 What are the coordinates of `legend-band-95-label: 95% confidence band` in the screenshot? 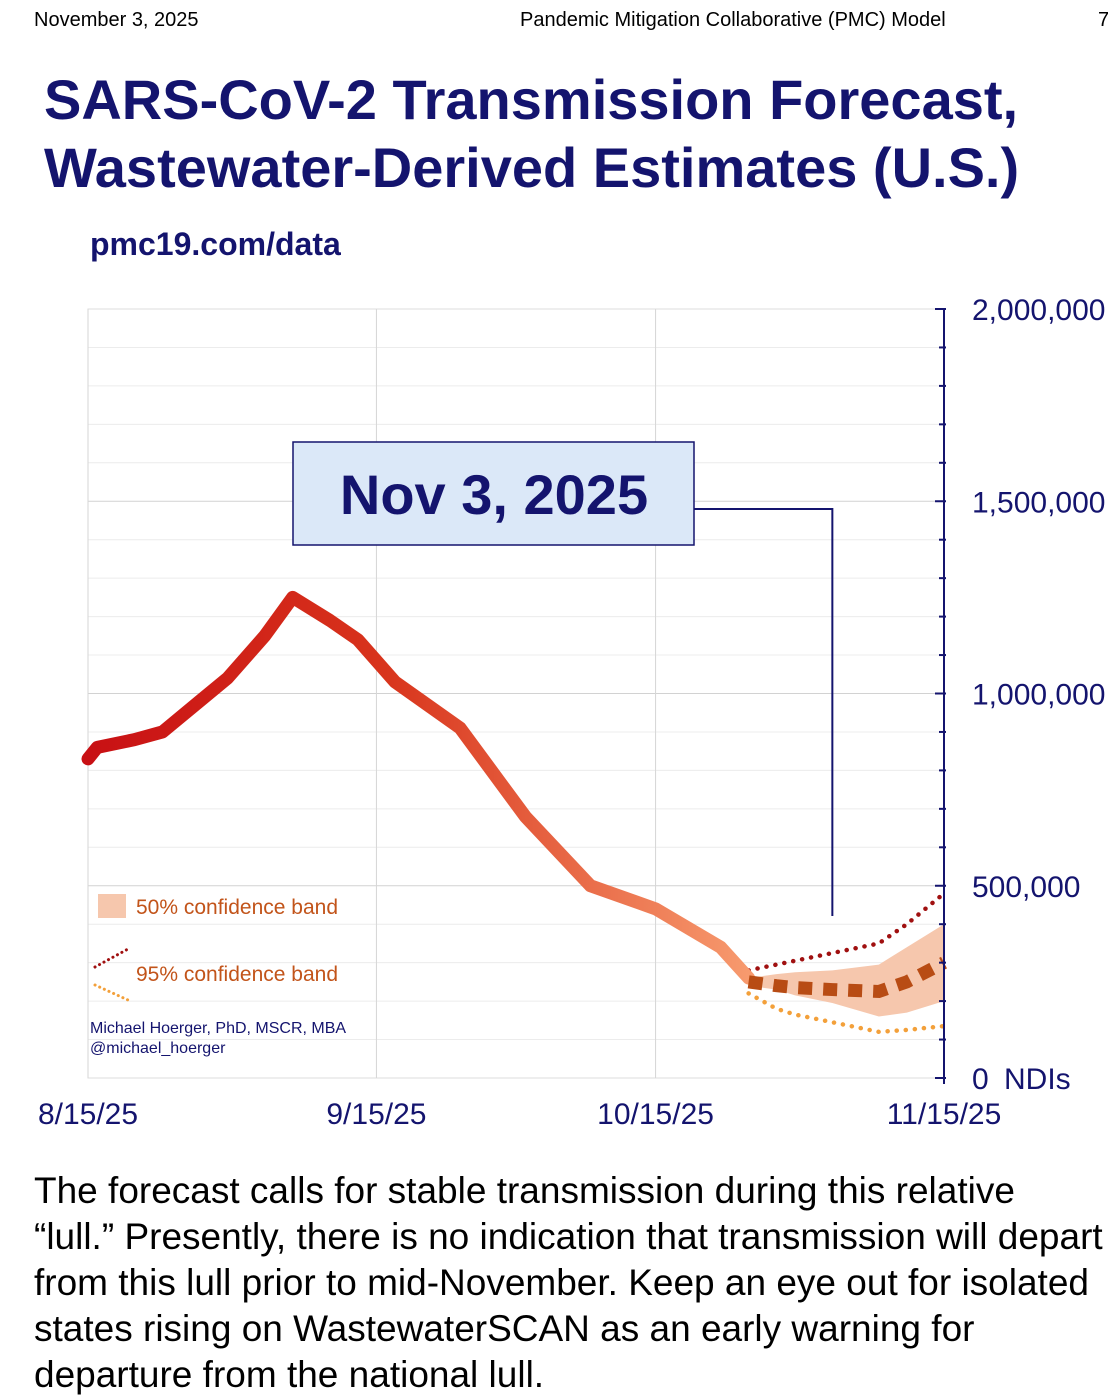 It's located at (237, 974).